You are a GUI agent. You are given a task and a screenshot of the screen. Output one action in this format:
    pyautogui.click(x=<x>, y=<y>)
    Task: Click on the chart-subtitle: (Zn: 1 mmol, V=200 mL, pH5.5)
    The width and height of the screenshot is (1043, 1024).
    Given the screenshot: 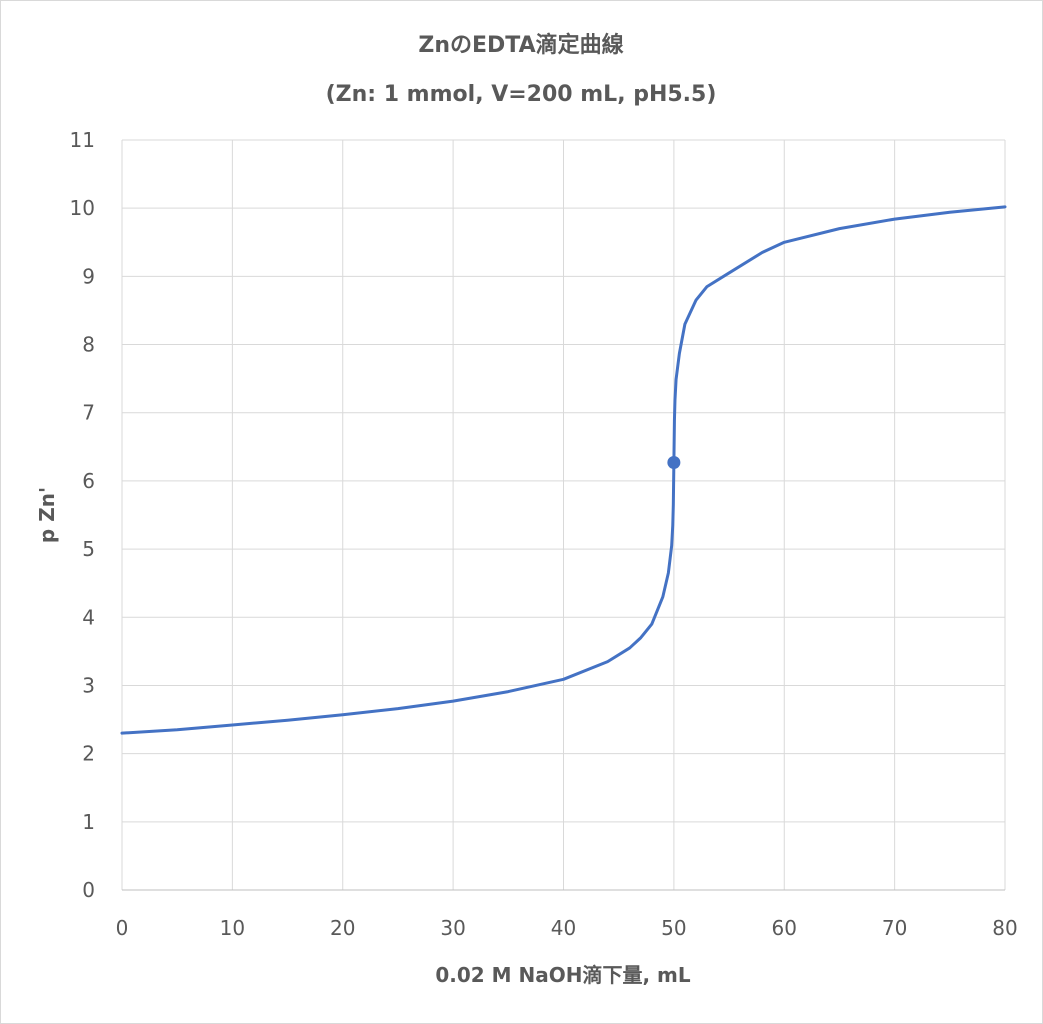 What is the action you would take?
    pyautogui.click(x=521, y=94)
    